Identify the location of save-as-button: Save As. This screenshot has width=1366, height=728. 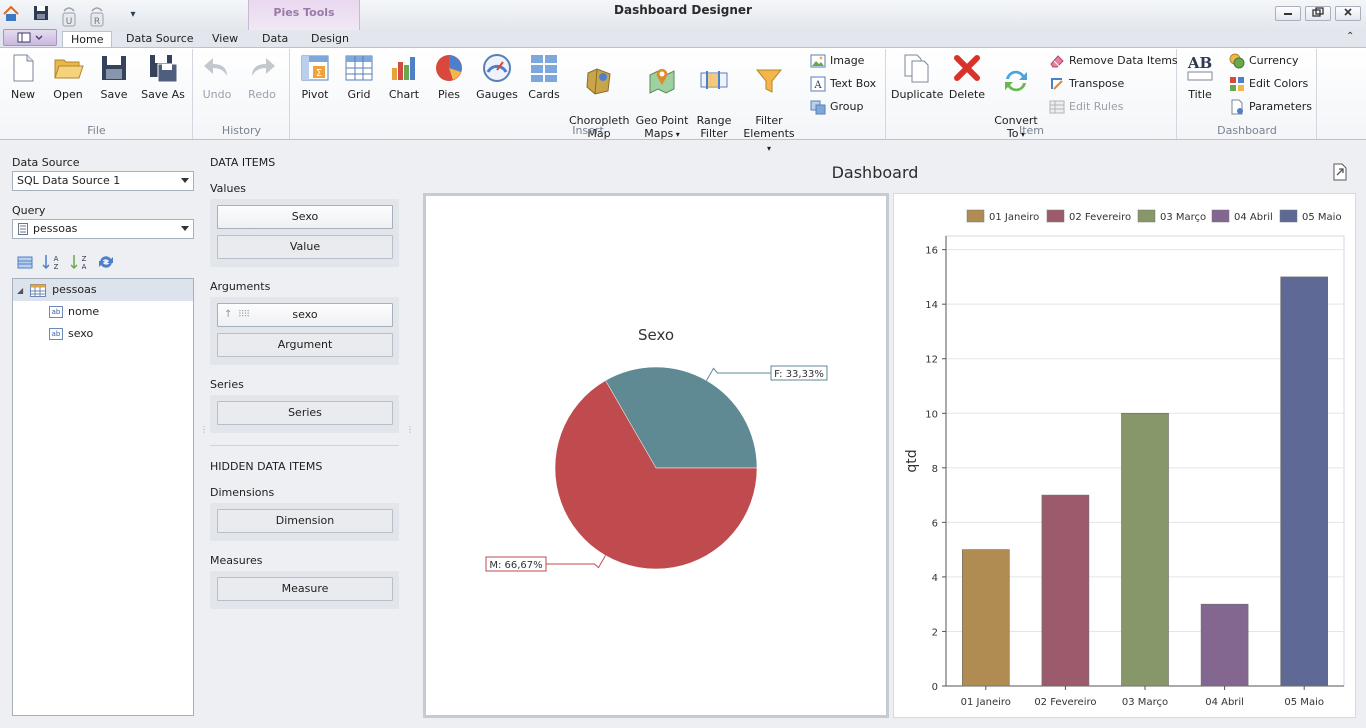
(163, 76).